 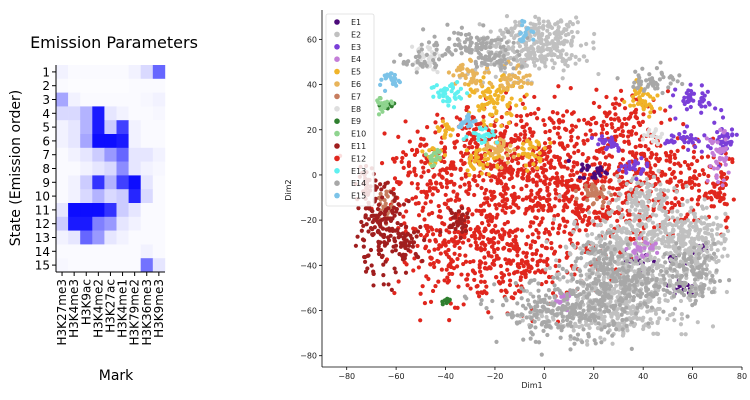 What do you see at coordinates (98, 308) in the screenshot?
I see `heatmap-x-tick-label: H3K4me2` at bounding box center [98, 308].